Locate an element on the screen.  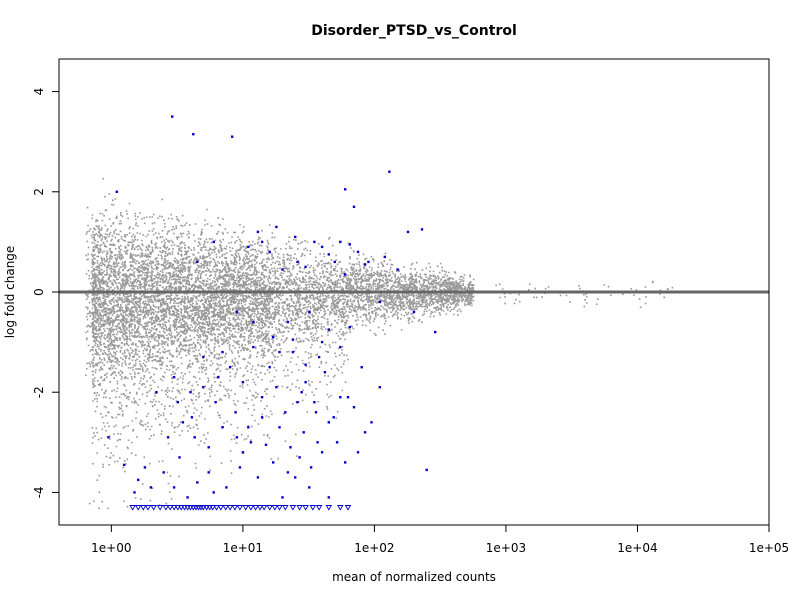
y-tick-label: 0 is located at coordinates (39, 292).